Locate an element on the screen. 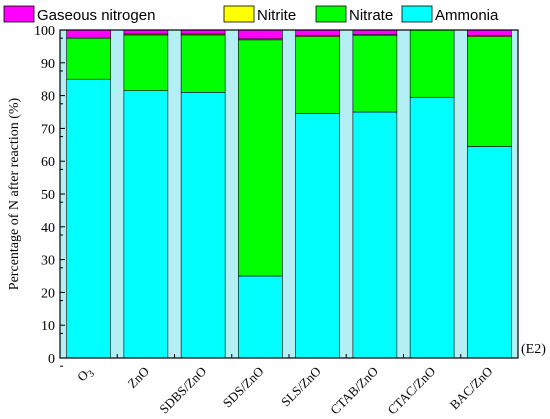 The image size is (550, 419). y-tick-label: 100 is located at coordinates (44, 31).